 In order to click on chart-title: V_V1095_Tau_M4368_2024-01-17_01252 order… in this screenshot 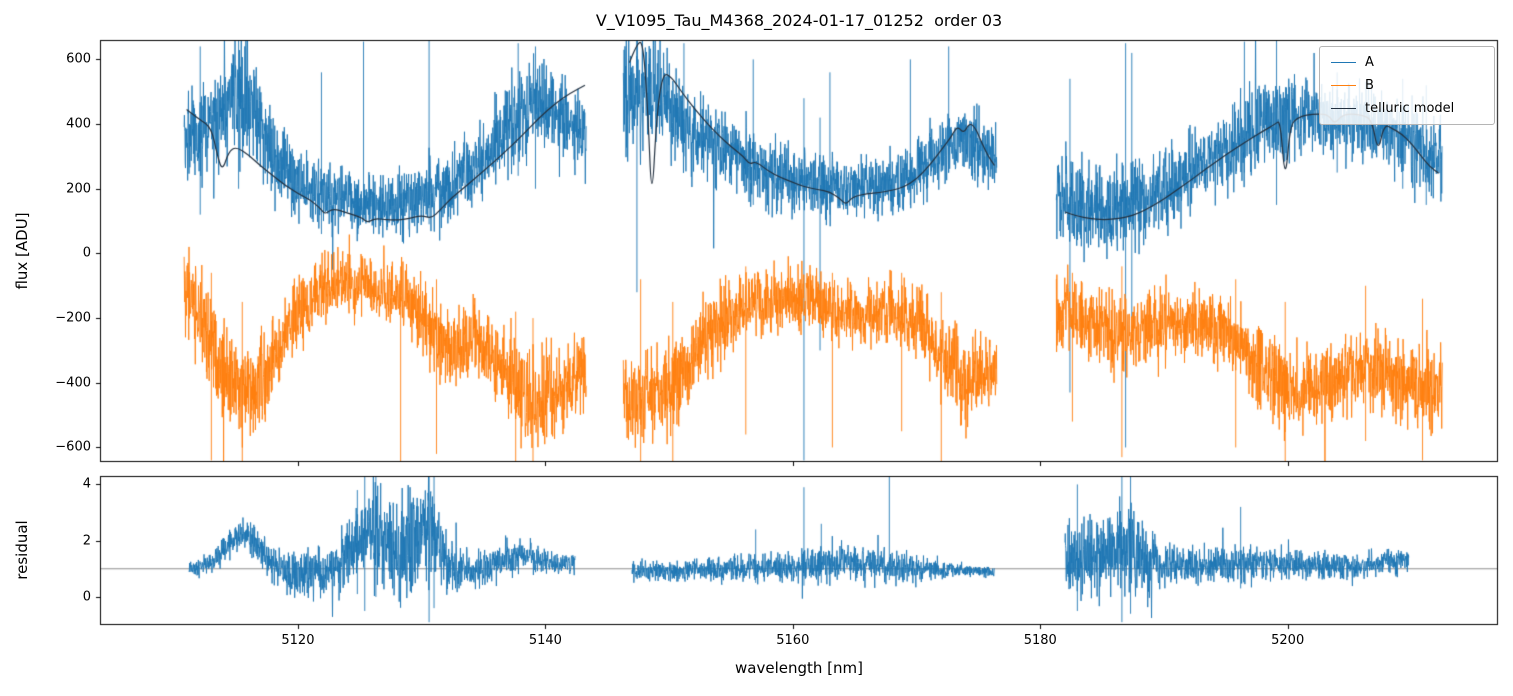, I will do `click(799, 20)`.